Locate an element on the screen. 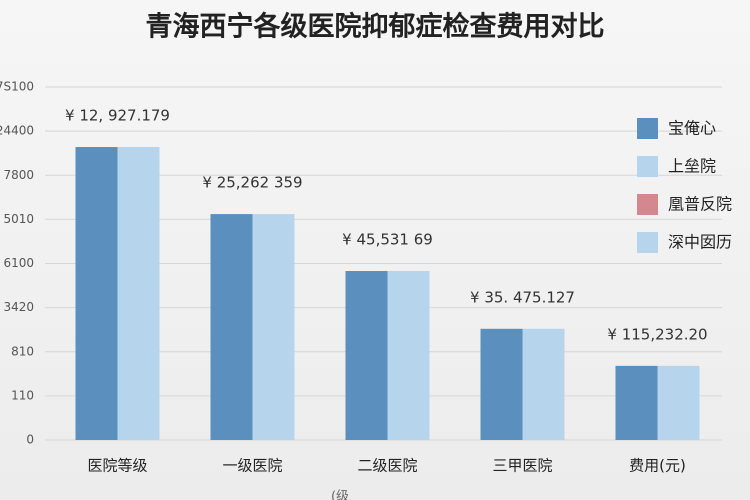 This screenshot has height=500, width=750. value-annotation: ¥ 45,531 69 is located at coordinates (387, 240).